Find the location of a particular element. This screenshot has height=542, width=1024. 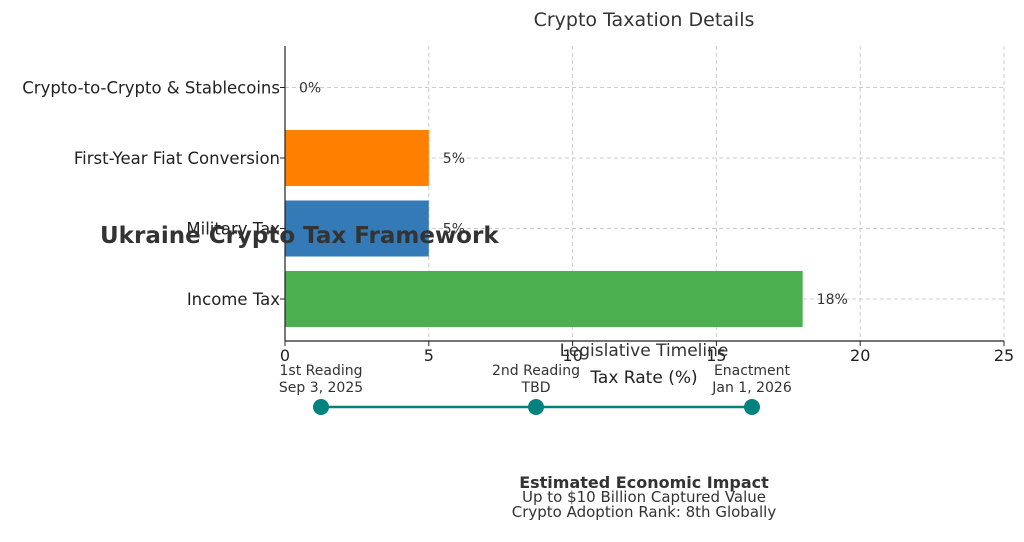

x-axis-ticks: 0 5 10 15 20 25 is located at coordinates (647, 353).